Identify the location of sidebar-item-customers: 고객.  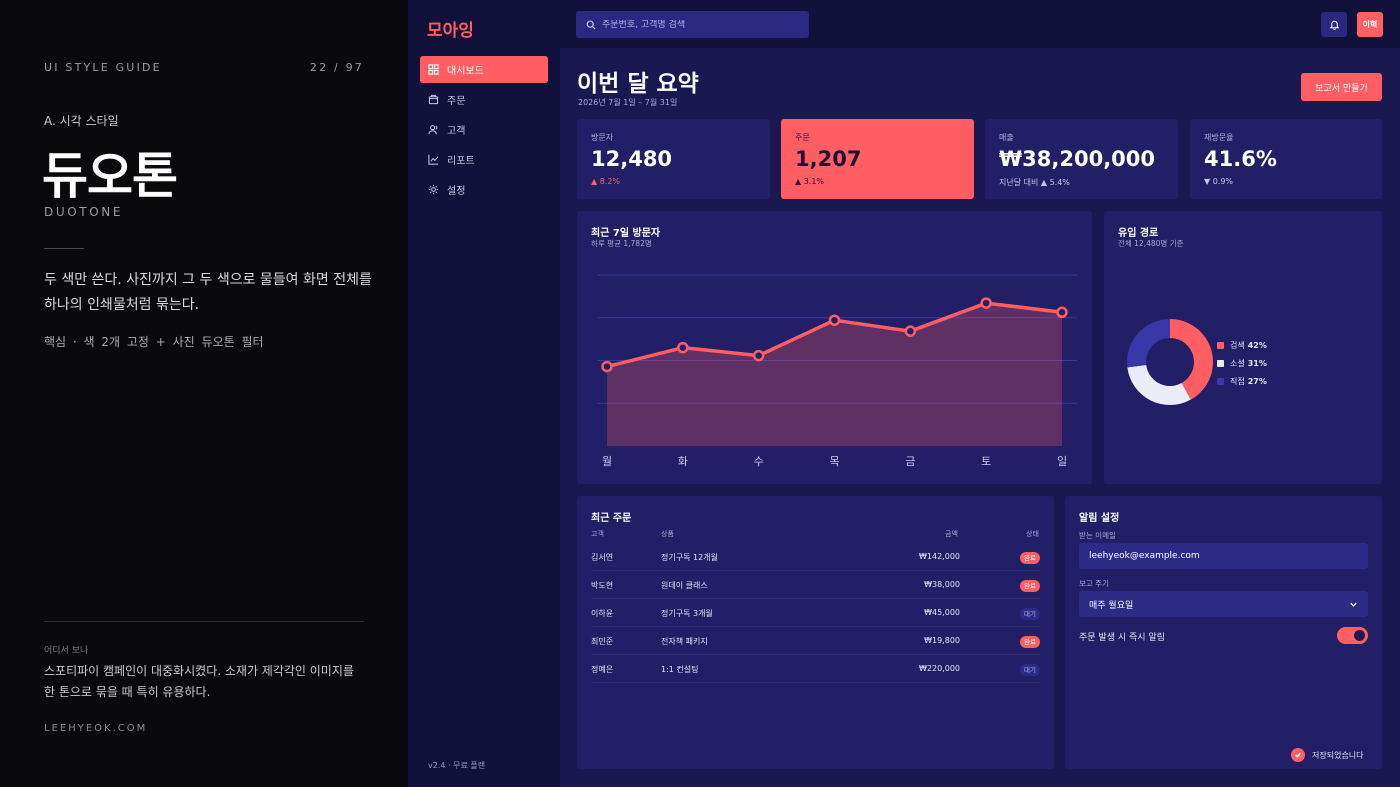
(484, 129).